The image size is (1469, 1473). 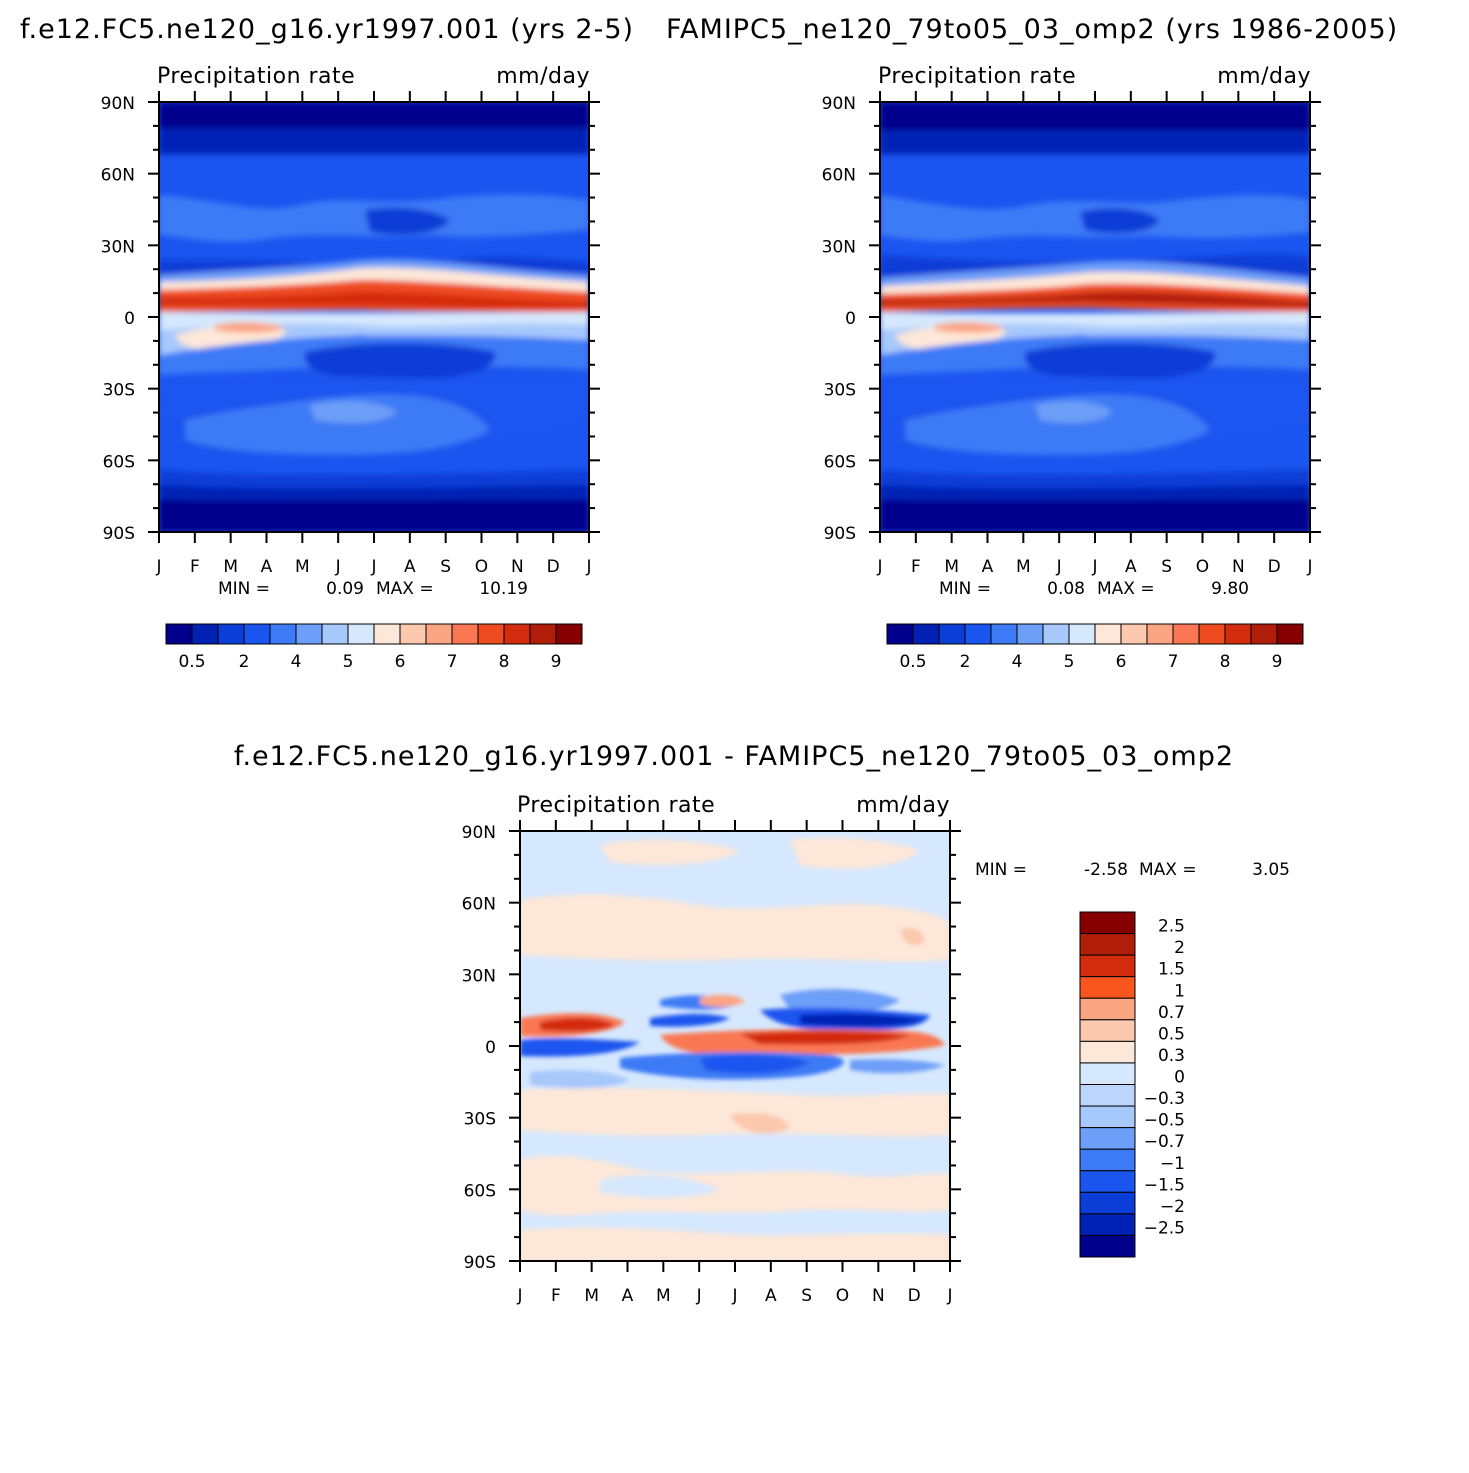 What do you see at coordinates (903, 805) in the screenshot?
I see `panel-3-units: mm/day` at bounding box center [903, 805].